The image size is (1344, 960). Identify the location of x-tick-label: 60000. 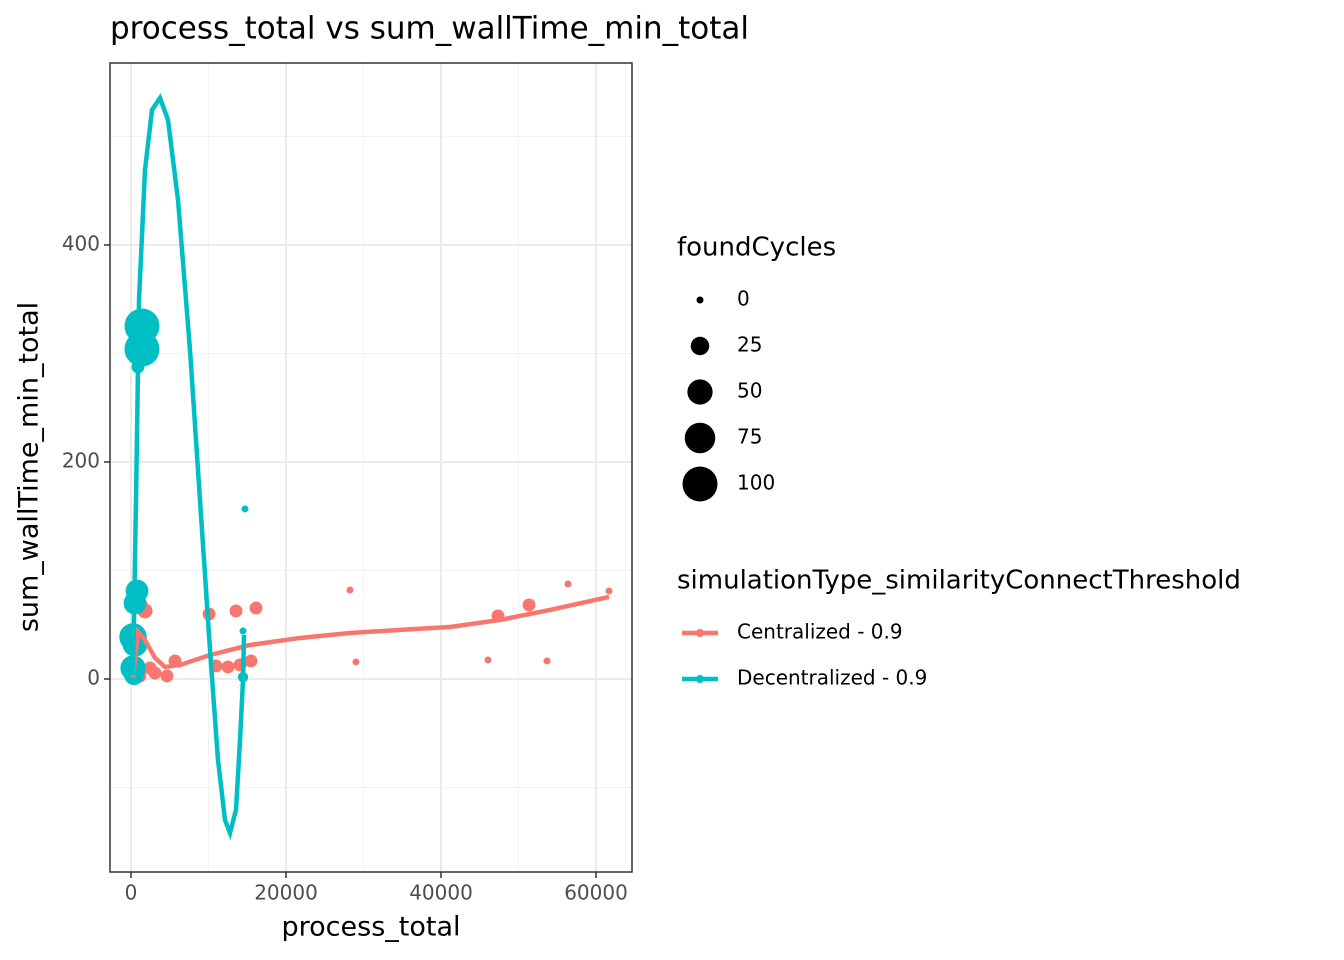
(596, 893).